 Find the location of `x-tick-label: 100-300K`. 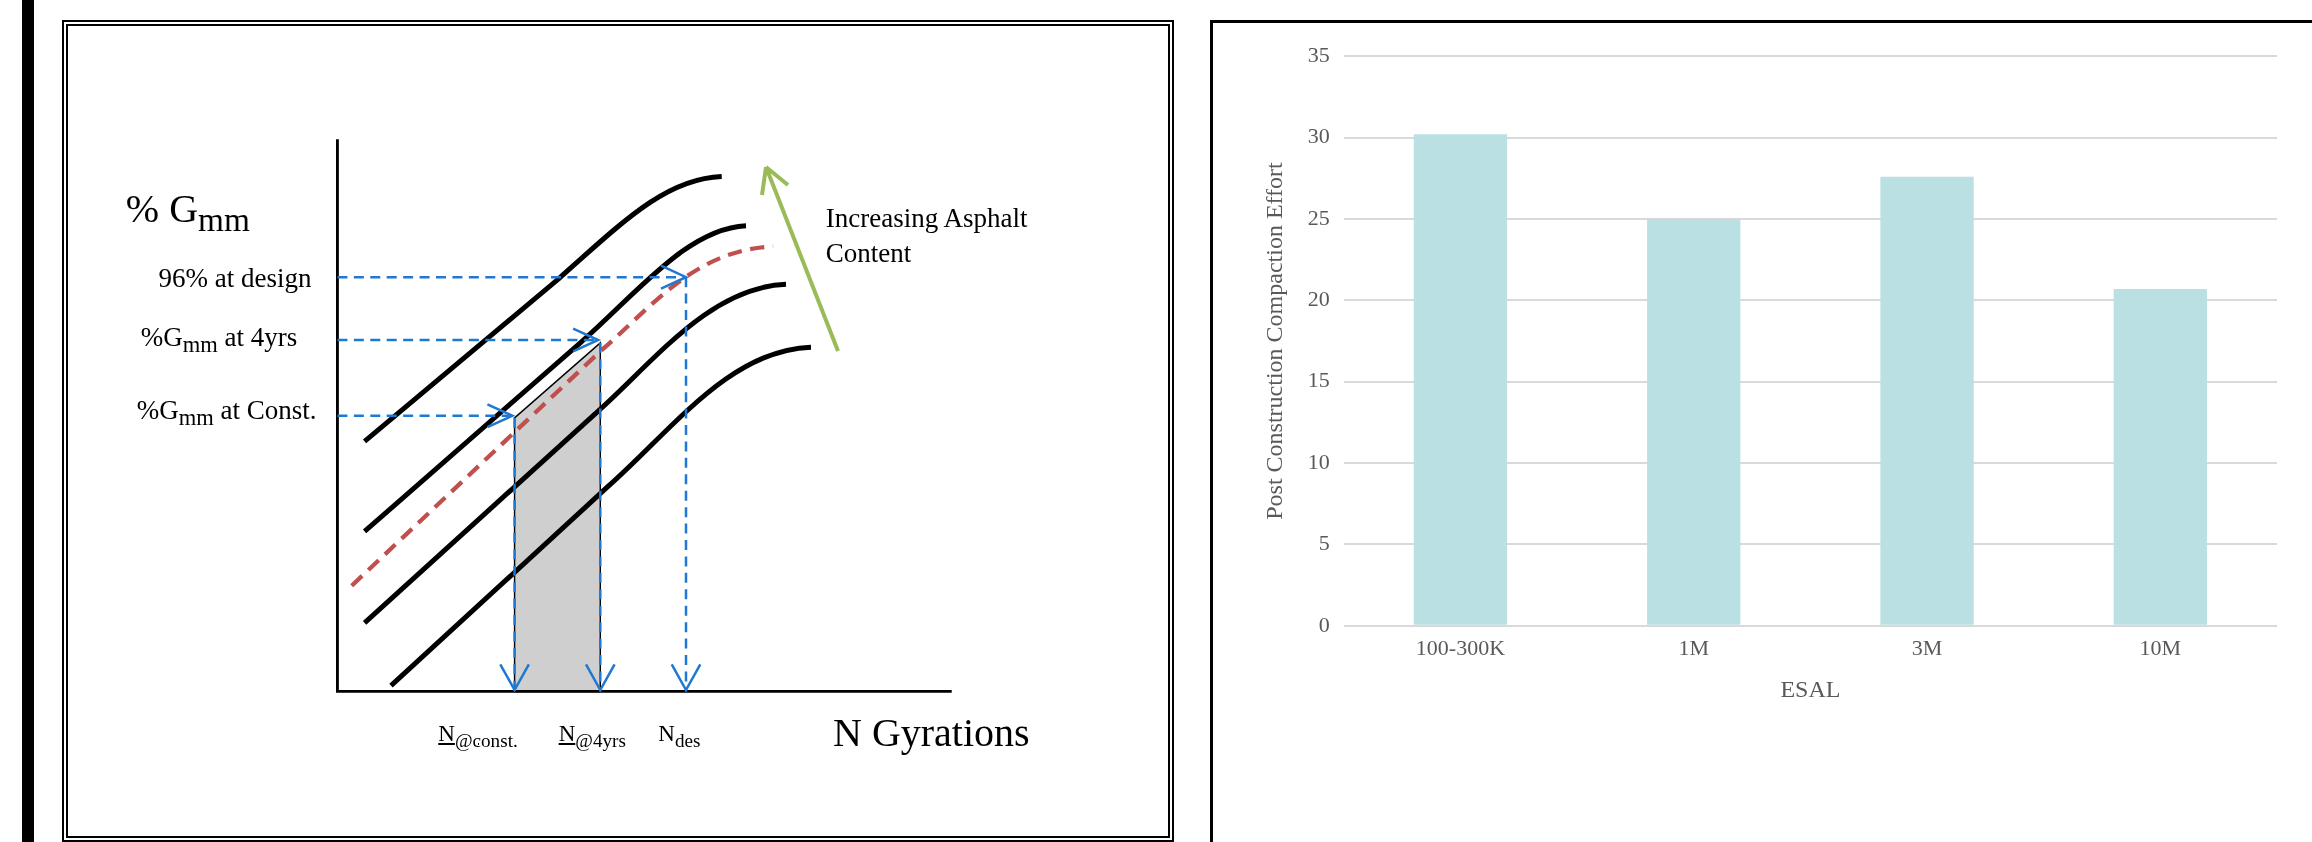

x-tick-label: 100-300K is located at coordinates (1460, 647).